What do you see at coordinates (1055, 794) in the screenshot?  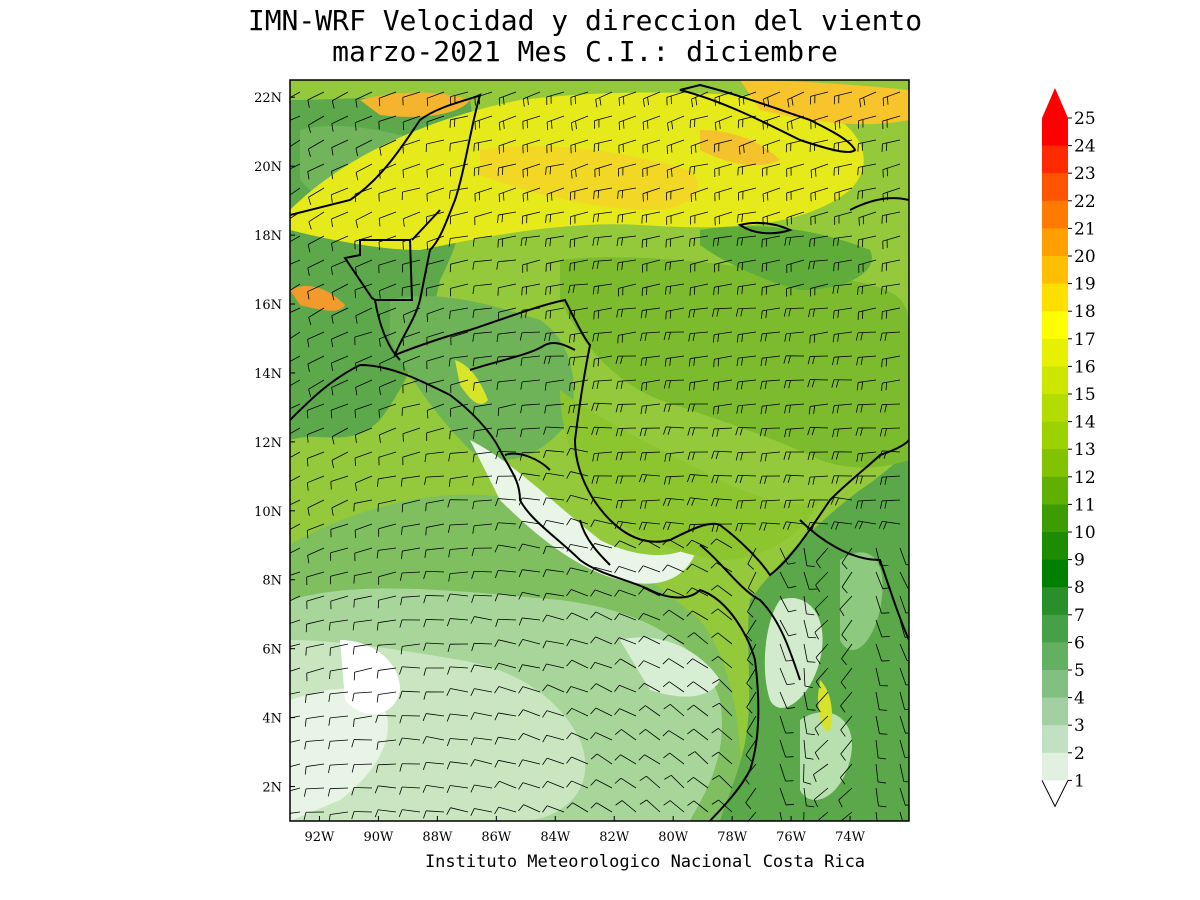 I see `colorbar-bottom-arrow` at bounding box center [1055, 794].